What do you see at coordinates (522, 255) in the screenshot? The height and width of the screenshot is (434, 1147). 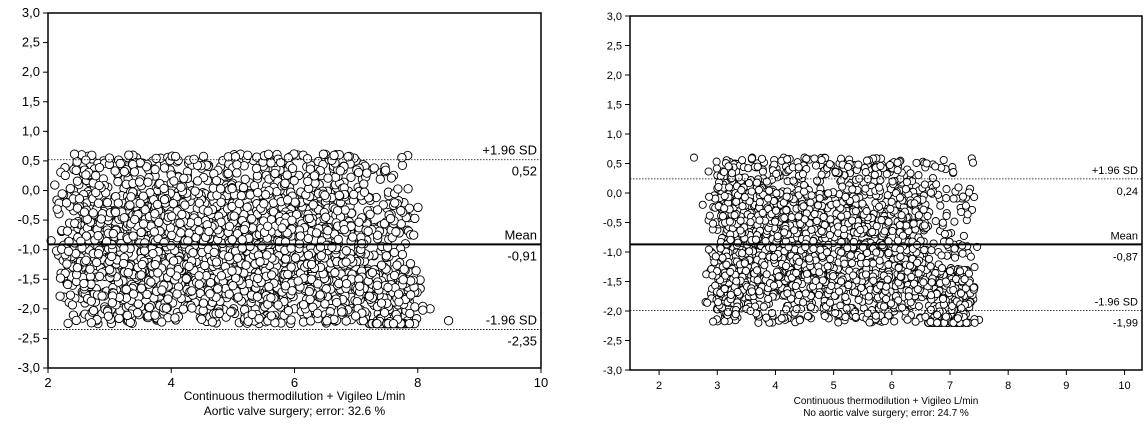 I see `reference-line-value: -0,91` at bounding box center [522, 255].